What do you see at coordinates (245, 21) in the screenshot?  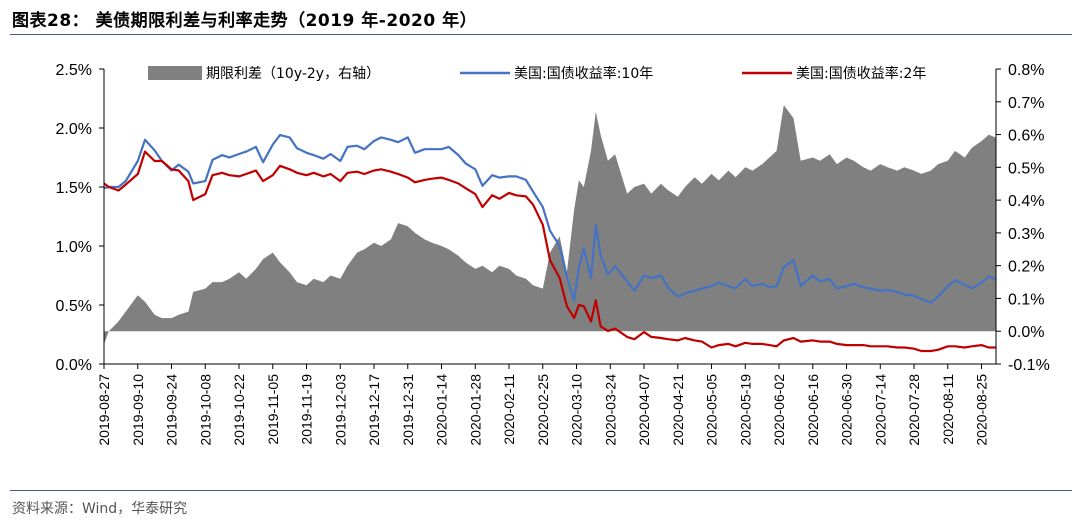 I see `page-title: 图表28： 美债期限利差与利率走势（2019 年-2020 年）` at bounding box center [245, 21].